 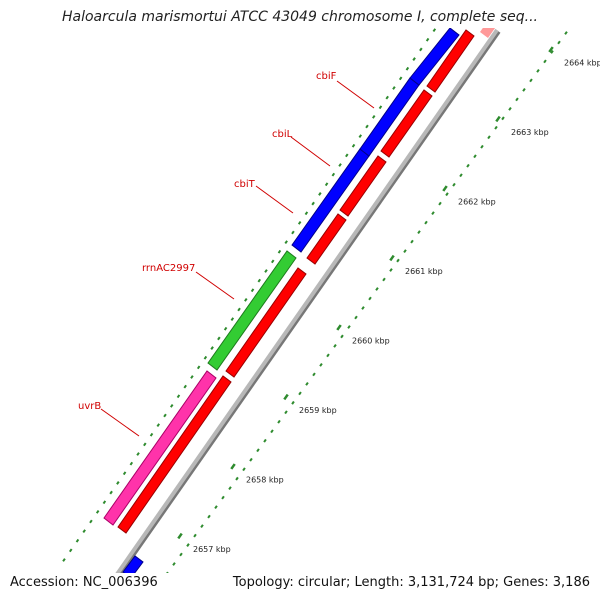 I want to click on leader-line-rrnAC2997, so click(x=215, y=285).